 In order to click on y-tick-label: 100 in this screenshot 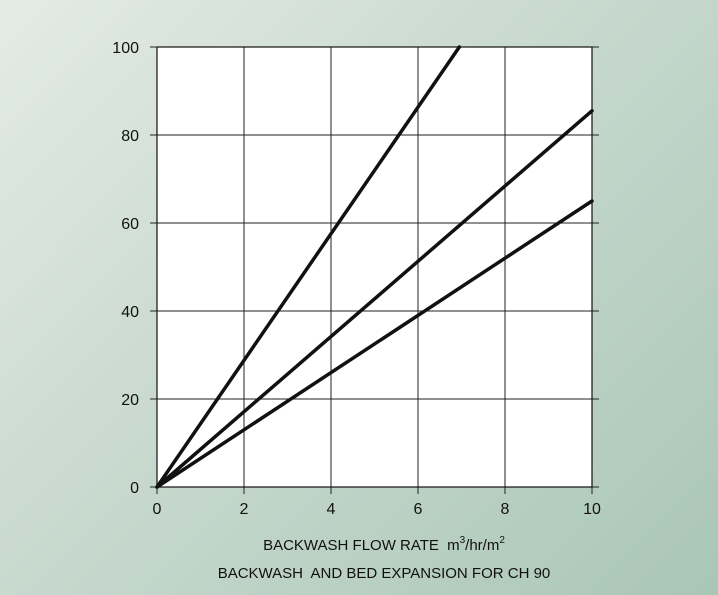, I will do `click(125, 48)`.